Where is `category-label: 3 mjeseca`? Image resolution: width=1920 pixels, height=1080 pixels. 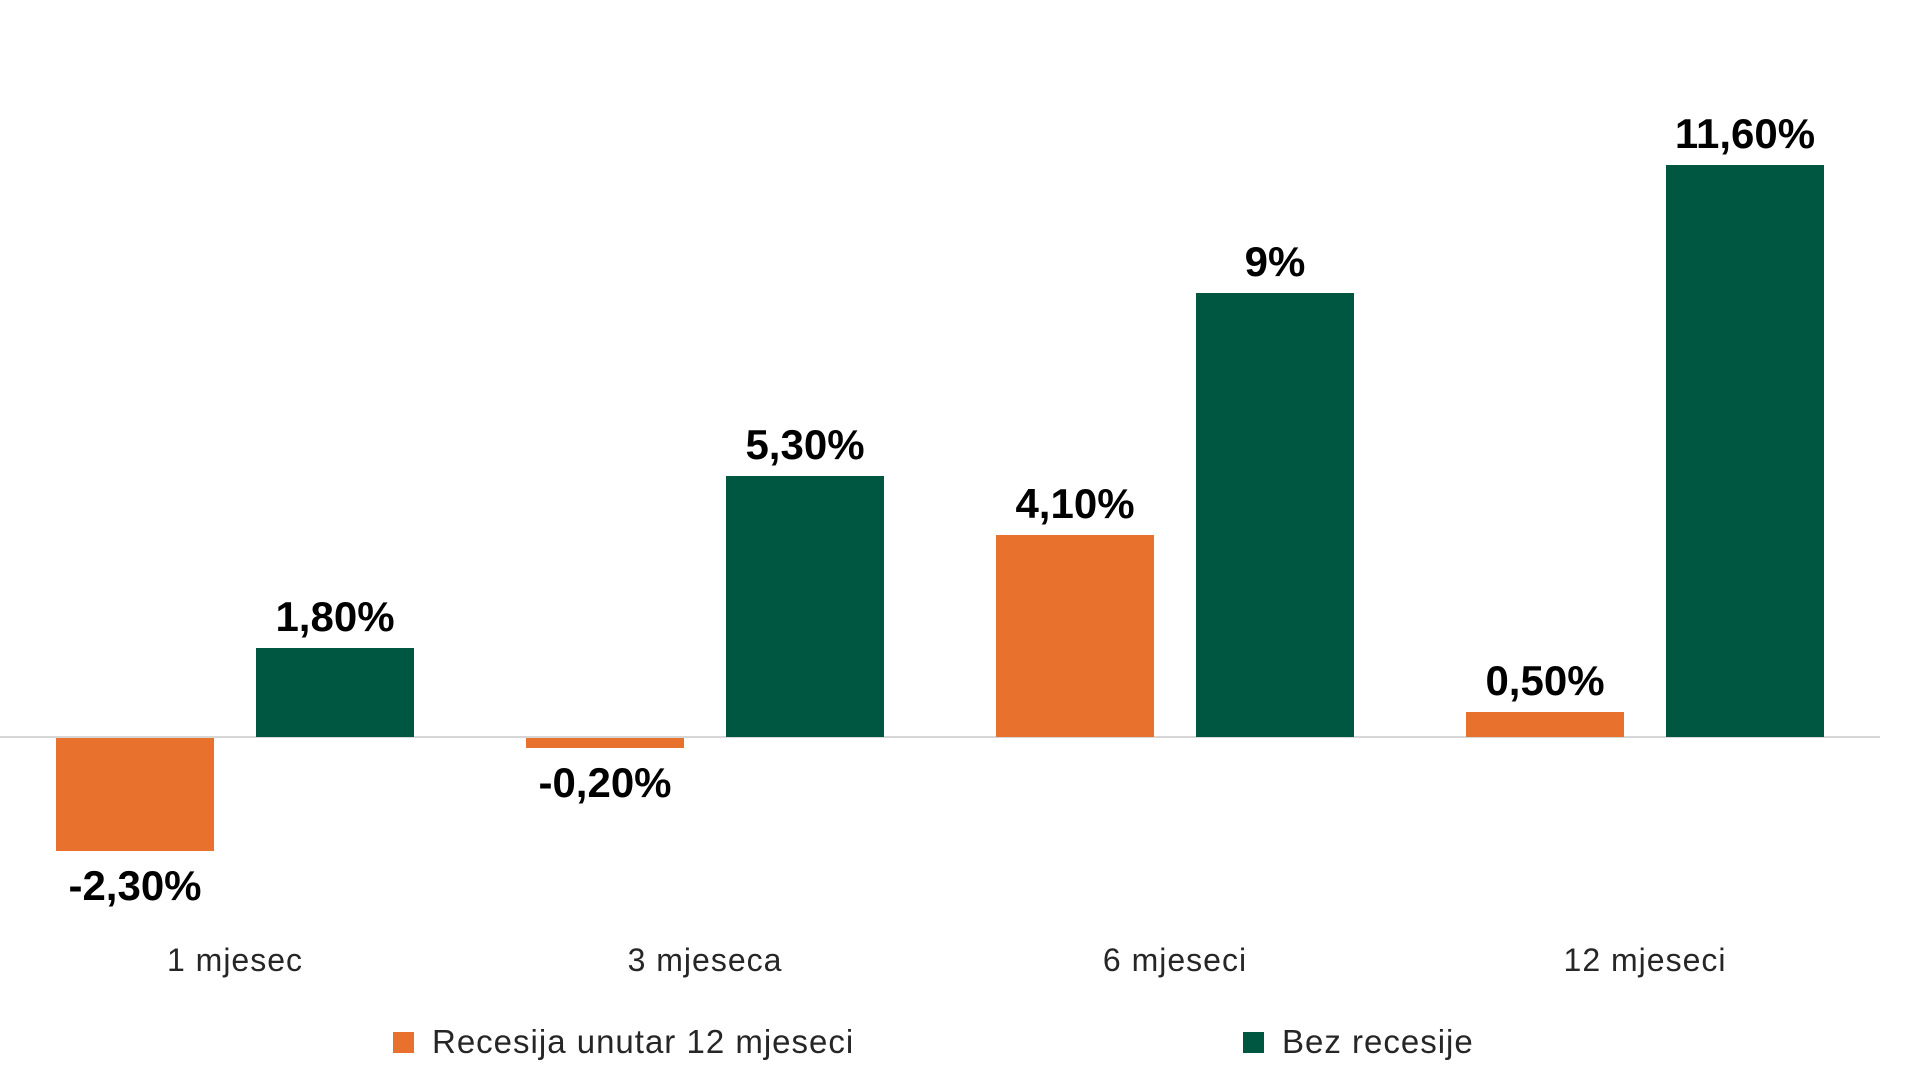
category-label: 3 mjeseca is located at coordinates (705, 960).